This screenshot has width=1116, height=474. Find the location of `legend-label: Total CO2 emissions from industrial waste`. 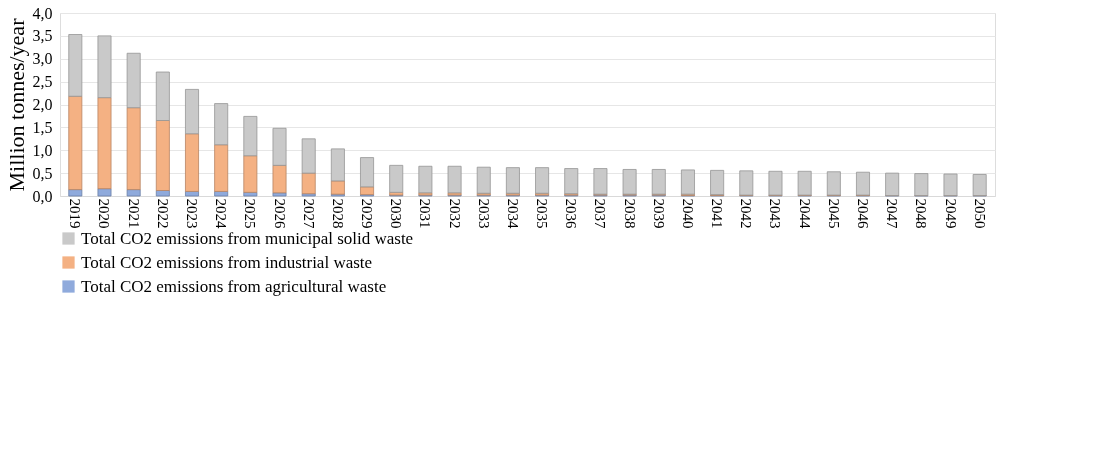

legend-label: Total CO2 emissions from industrial waste is located at coordinates (227, 262).